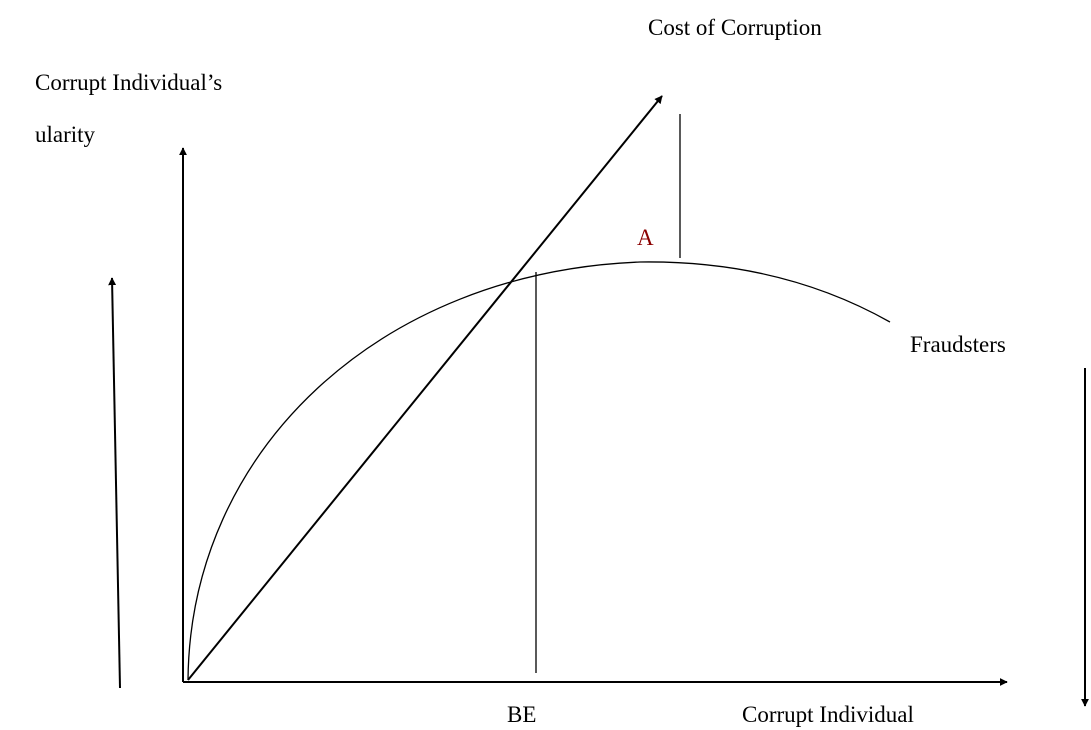 The image size is (1091, 730). I want to click on up-arrow, so click(114, 483).